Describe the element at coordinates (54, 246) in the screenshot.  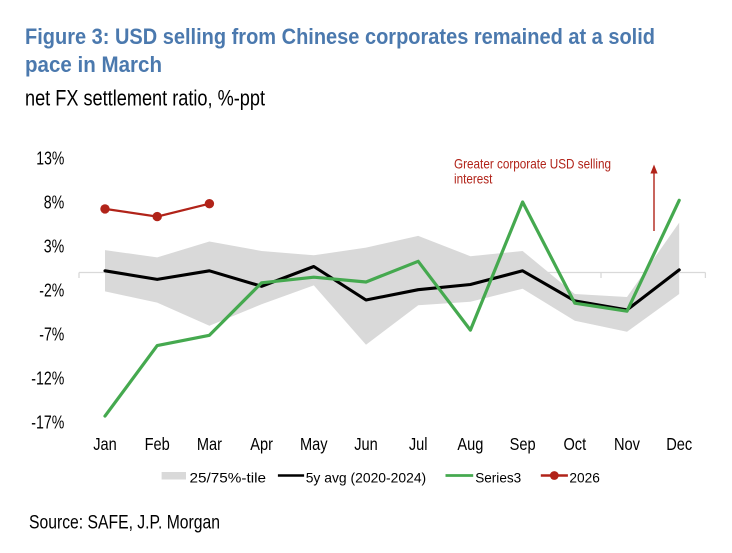
I see `svg-text: 3%` at that location.